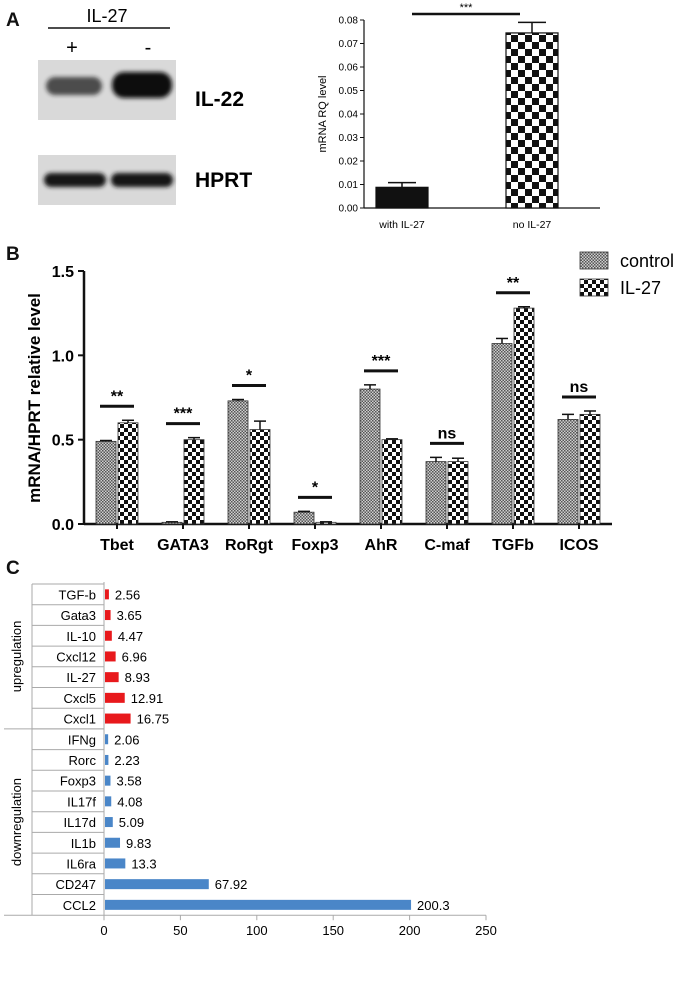  What do you see at coordinates (63, 272) in the screenshot?
I see `y-tick-label: 1.5` at bounding box center [63, 272].